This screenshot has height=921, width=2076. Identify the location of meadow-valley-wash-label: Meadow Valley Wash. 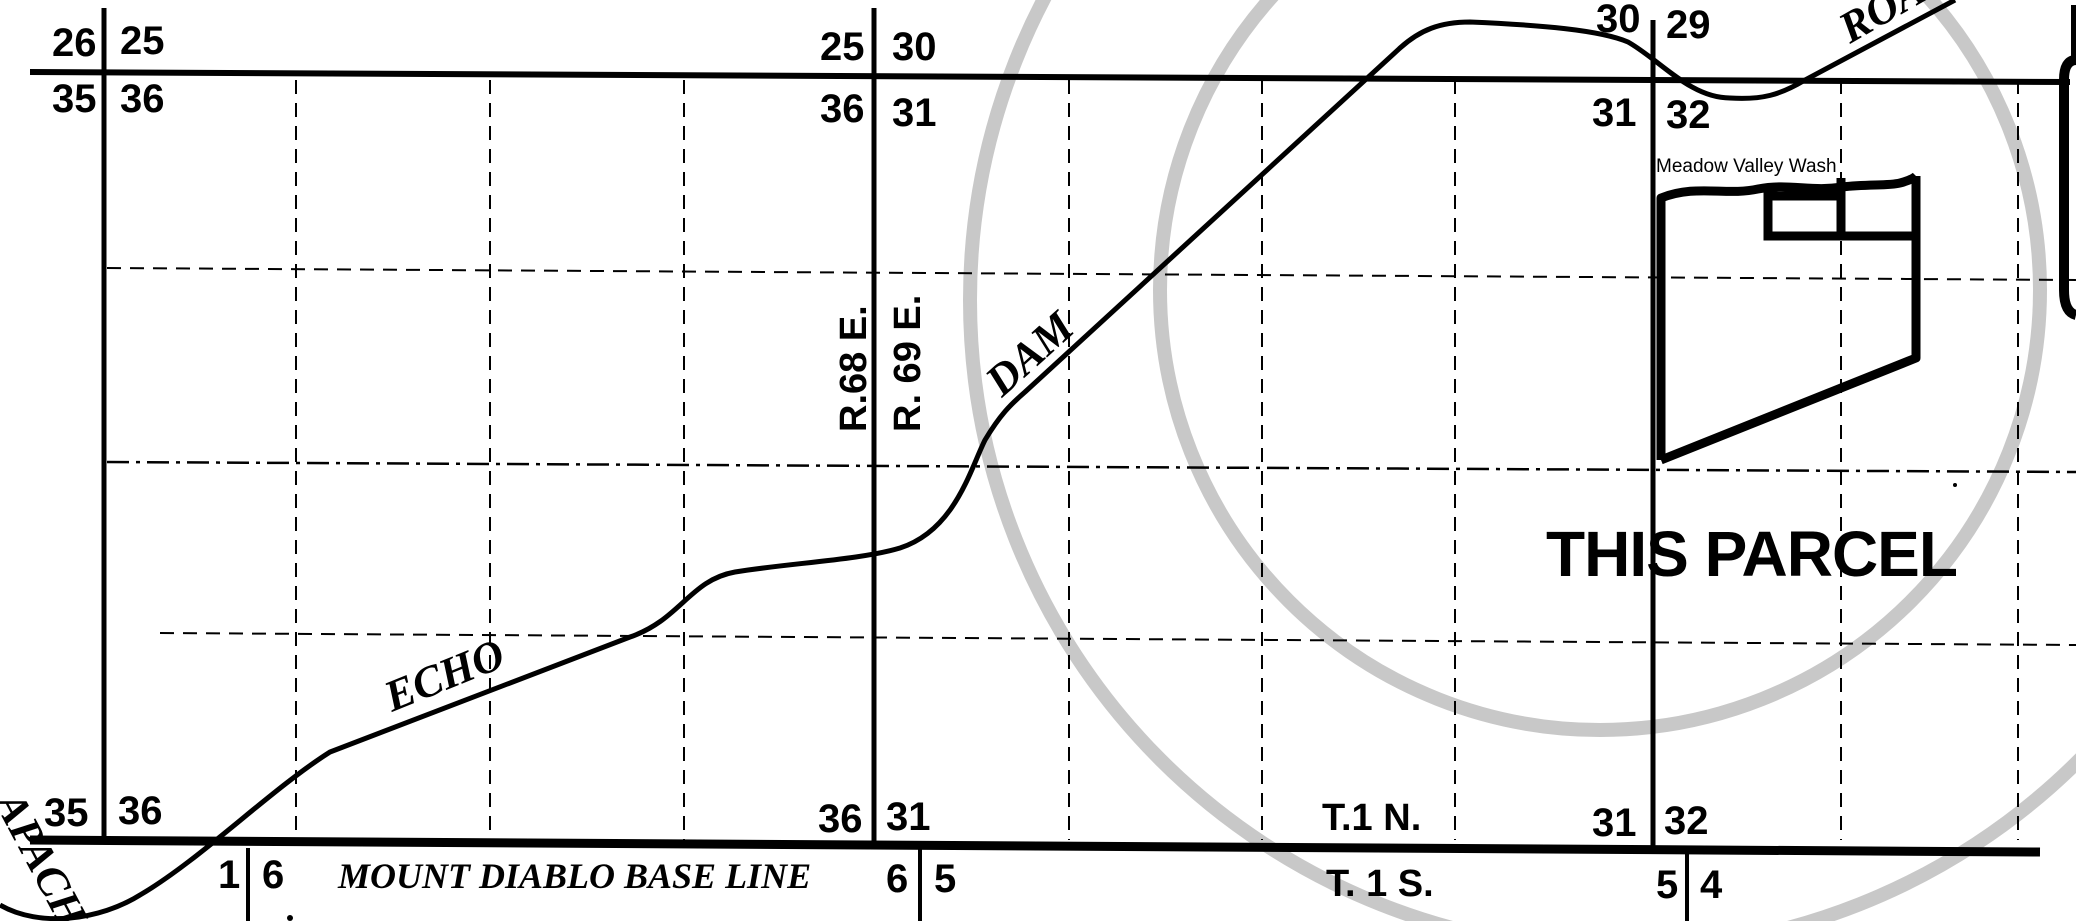
(1746, 166).